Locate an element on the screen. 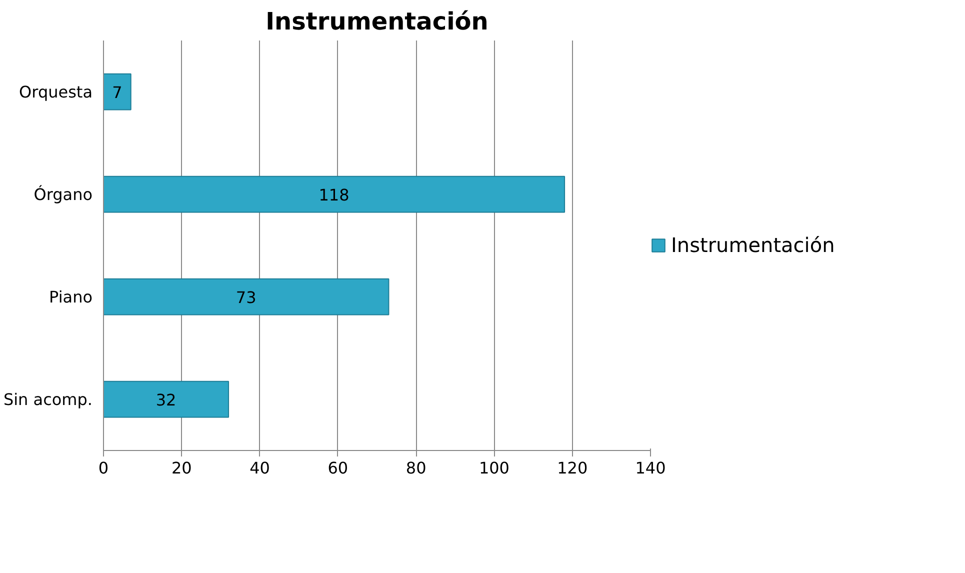 The width and height of the screenshot is (965, 573). y-tick-label: Órgano is located at coordinates (63, 194).